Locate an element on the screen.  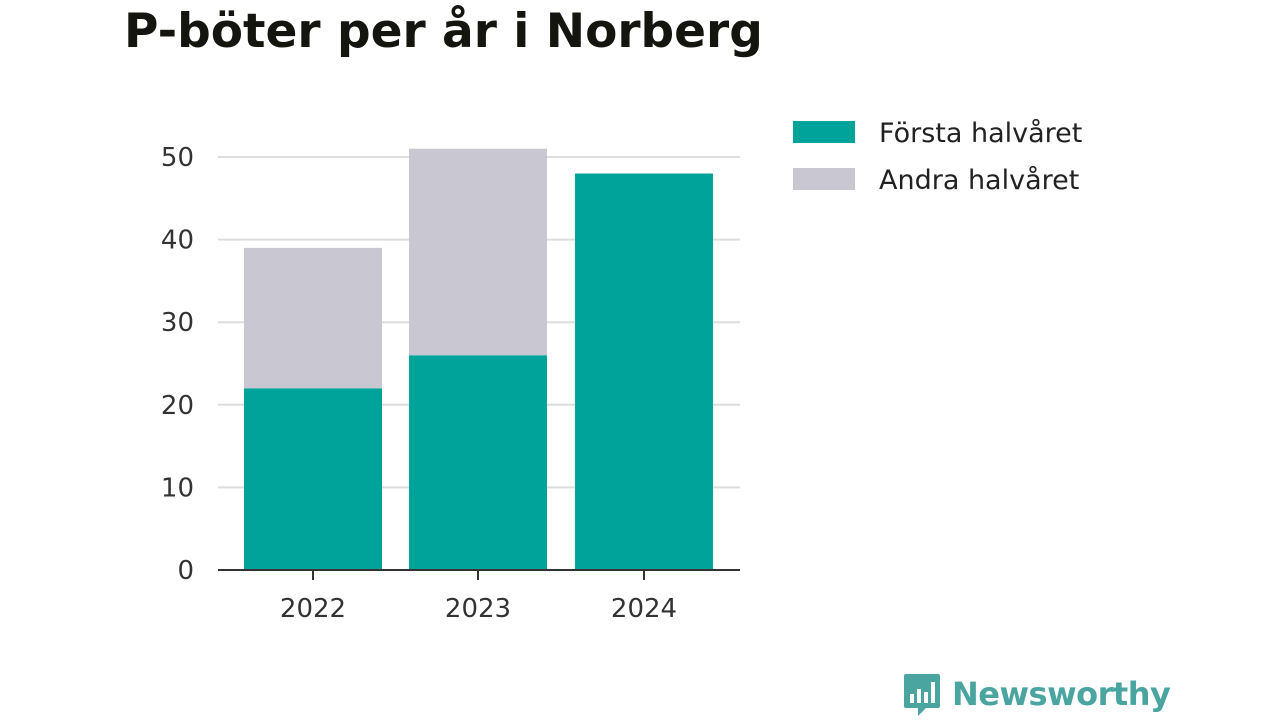
brand-name: Newsworthy is located at coordinates (1061, 694).